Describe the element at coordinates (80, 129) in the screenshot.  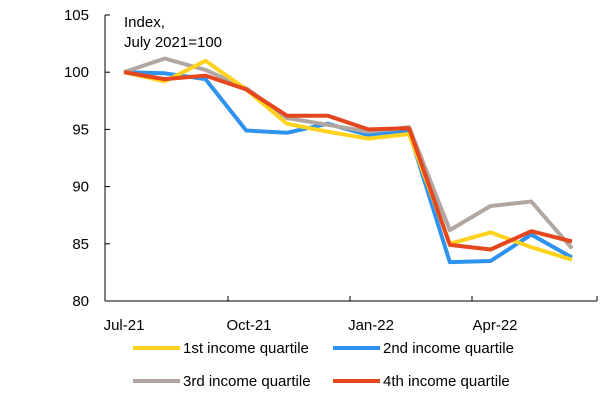
I see `y-tick-label: 95` at that location.